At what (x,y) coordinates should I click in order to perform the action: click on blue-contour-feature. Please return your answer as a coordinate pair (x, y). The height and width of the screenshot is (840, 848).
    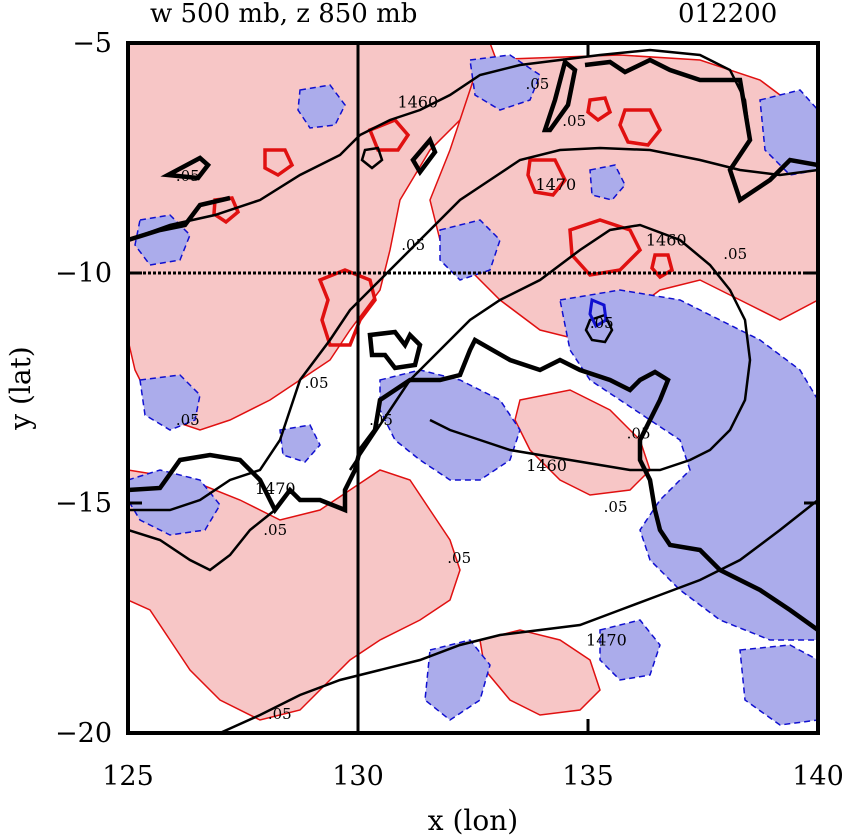
    Looking at the image, I should click on (598, 313).